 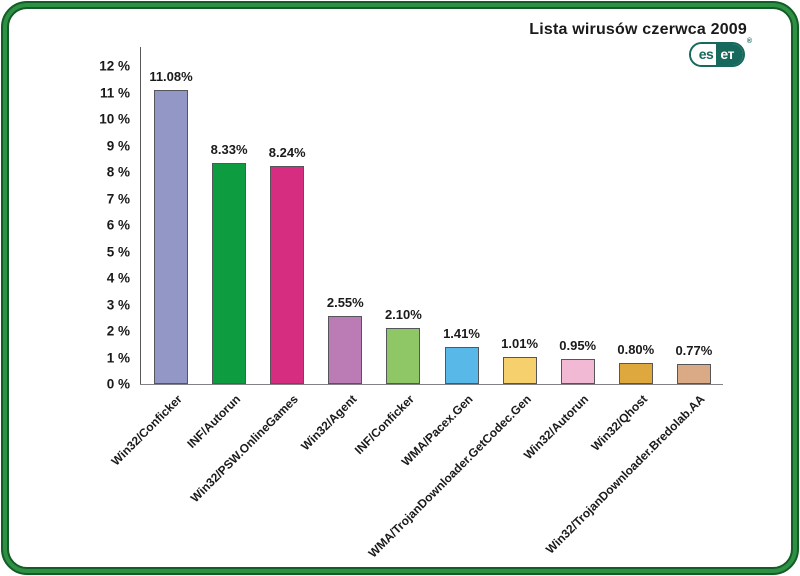 What do you see at coordinates (636, 349) in the screenshot?
I see `bar-value-label: 0.80%` at bounding box center [636, 349].